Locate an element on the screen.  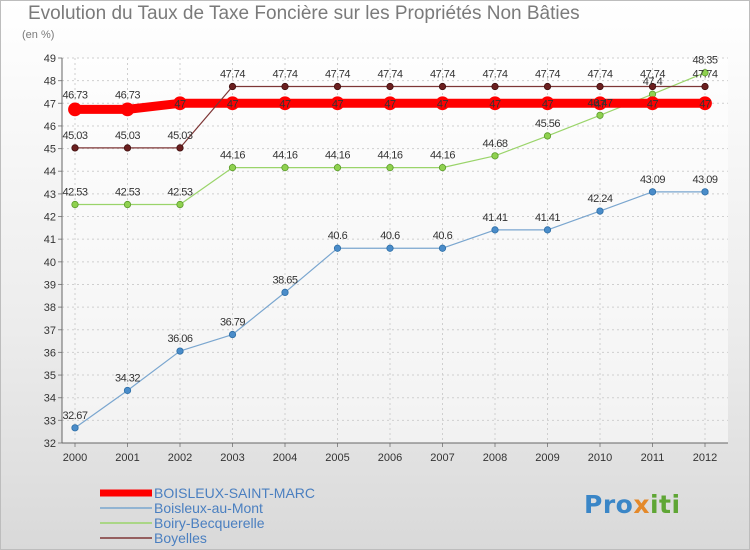
y-tick-label: 47 is located at coordinates (50, 104).